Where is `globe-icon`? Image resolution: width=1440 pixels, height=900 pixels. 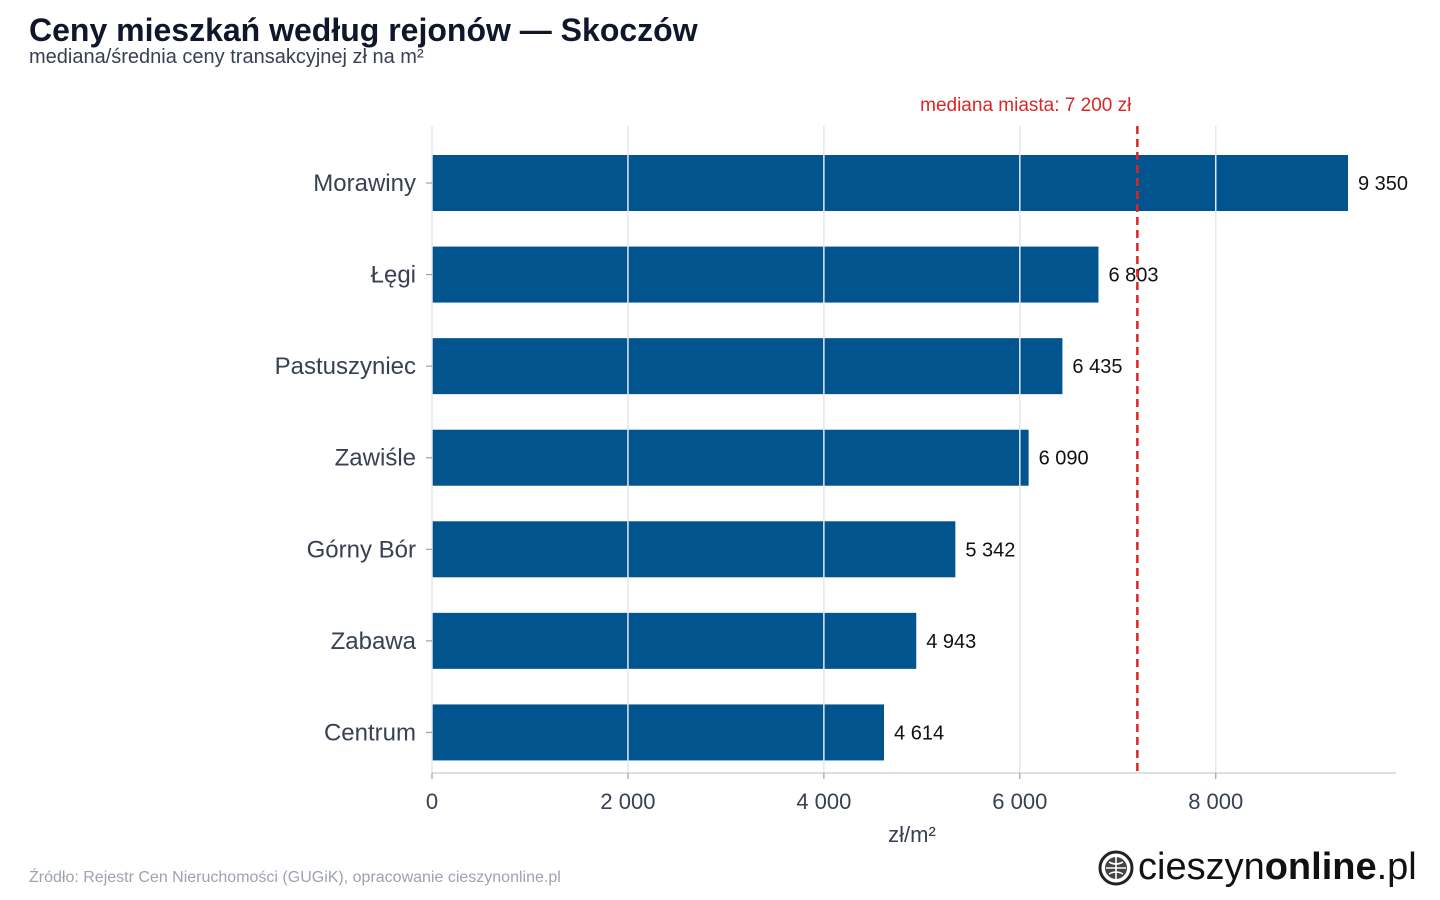
globe-icon is located at coordinates (1116, 867).